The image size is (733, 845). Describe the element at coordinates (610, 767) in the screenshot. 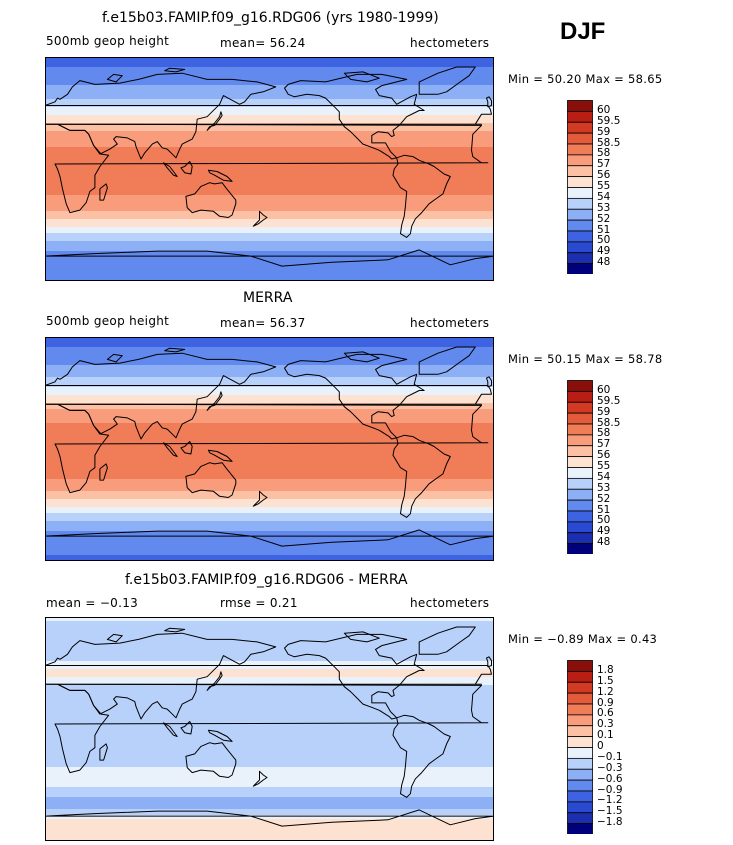

I see `colorbar-tick-label: −0.3` at that location.